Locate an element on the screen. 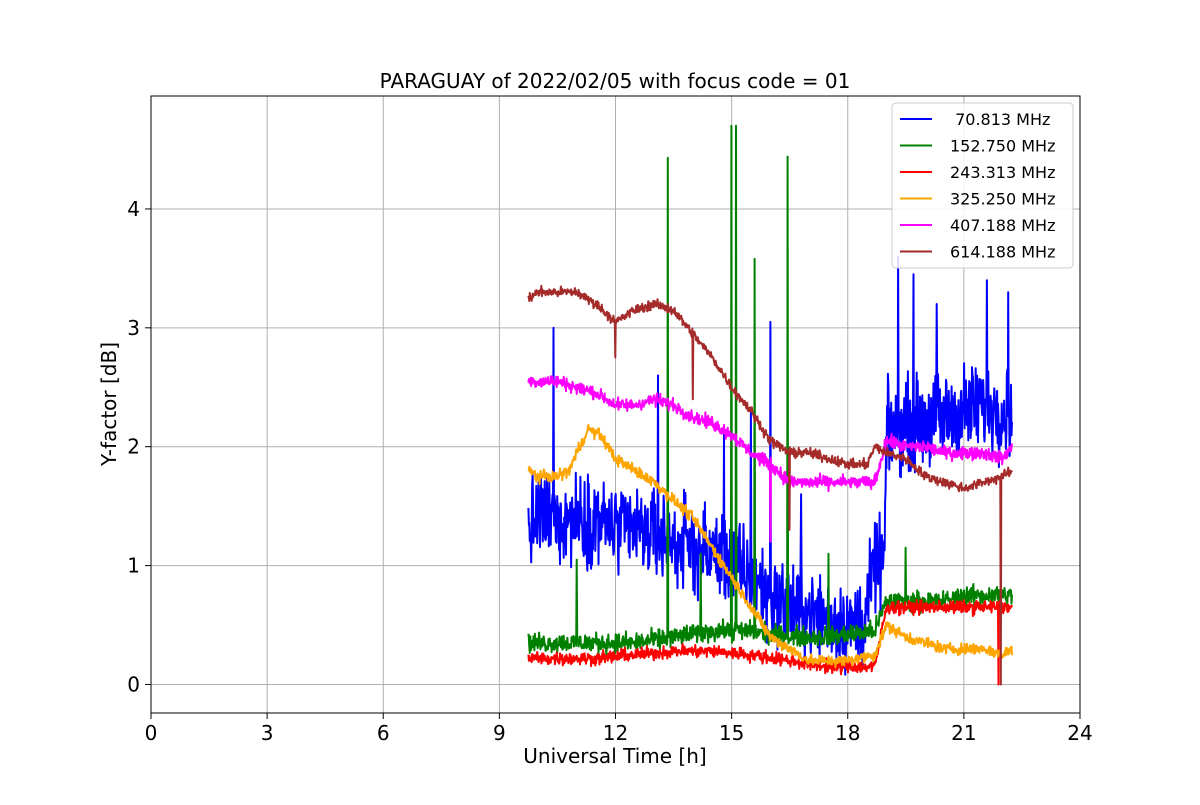  x-tick-label: 9 is located at coordinates (499, 733).